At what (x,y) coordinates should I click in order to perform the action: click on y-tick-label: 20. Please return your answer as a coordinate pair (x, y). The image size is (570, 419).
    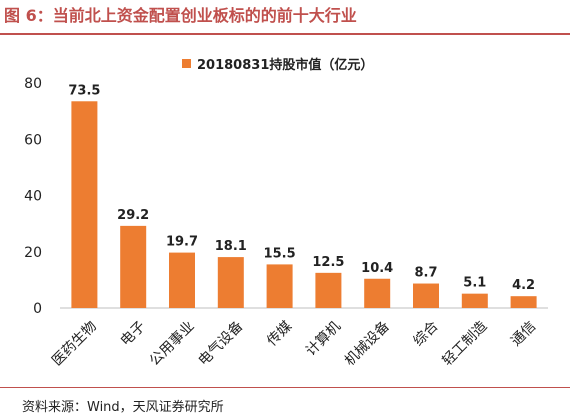
    Looking at the image, I should click on (33, 253).